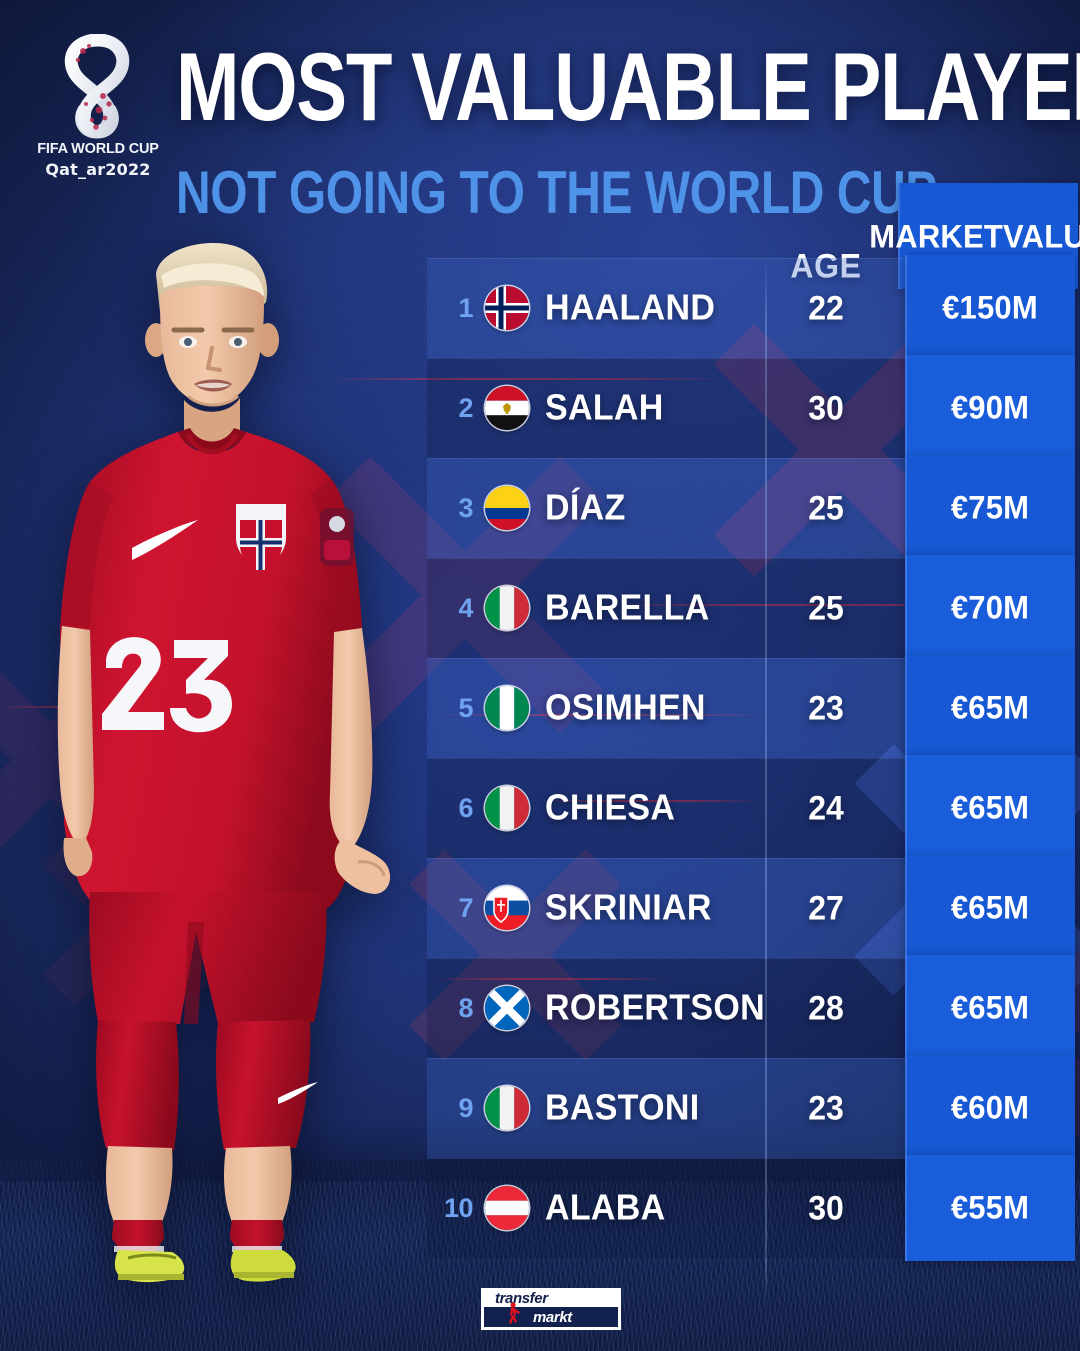 The height and width of the screenshot is (1351, 1080). Describe the element at coordinates (625, 707) in the screenshot. I see `row-player-name: OSIMHEN` at that location.